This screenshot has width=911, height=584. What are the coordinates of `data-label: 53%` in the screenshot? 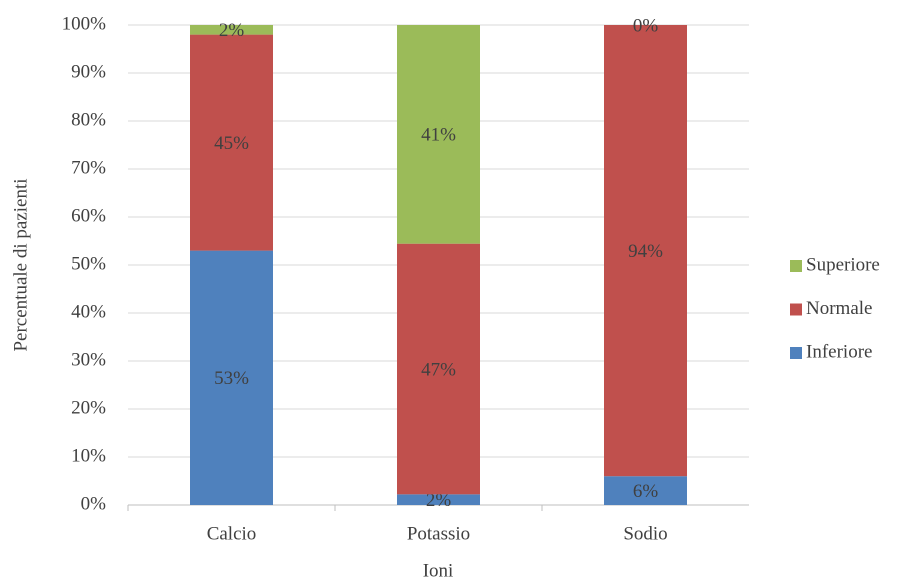 It's located at (231, 378).